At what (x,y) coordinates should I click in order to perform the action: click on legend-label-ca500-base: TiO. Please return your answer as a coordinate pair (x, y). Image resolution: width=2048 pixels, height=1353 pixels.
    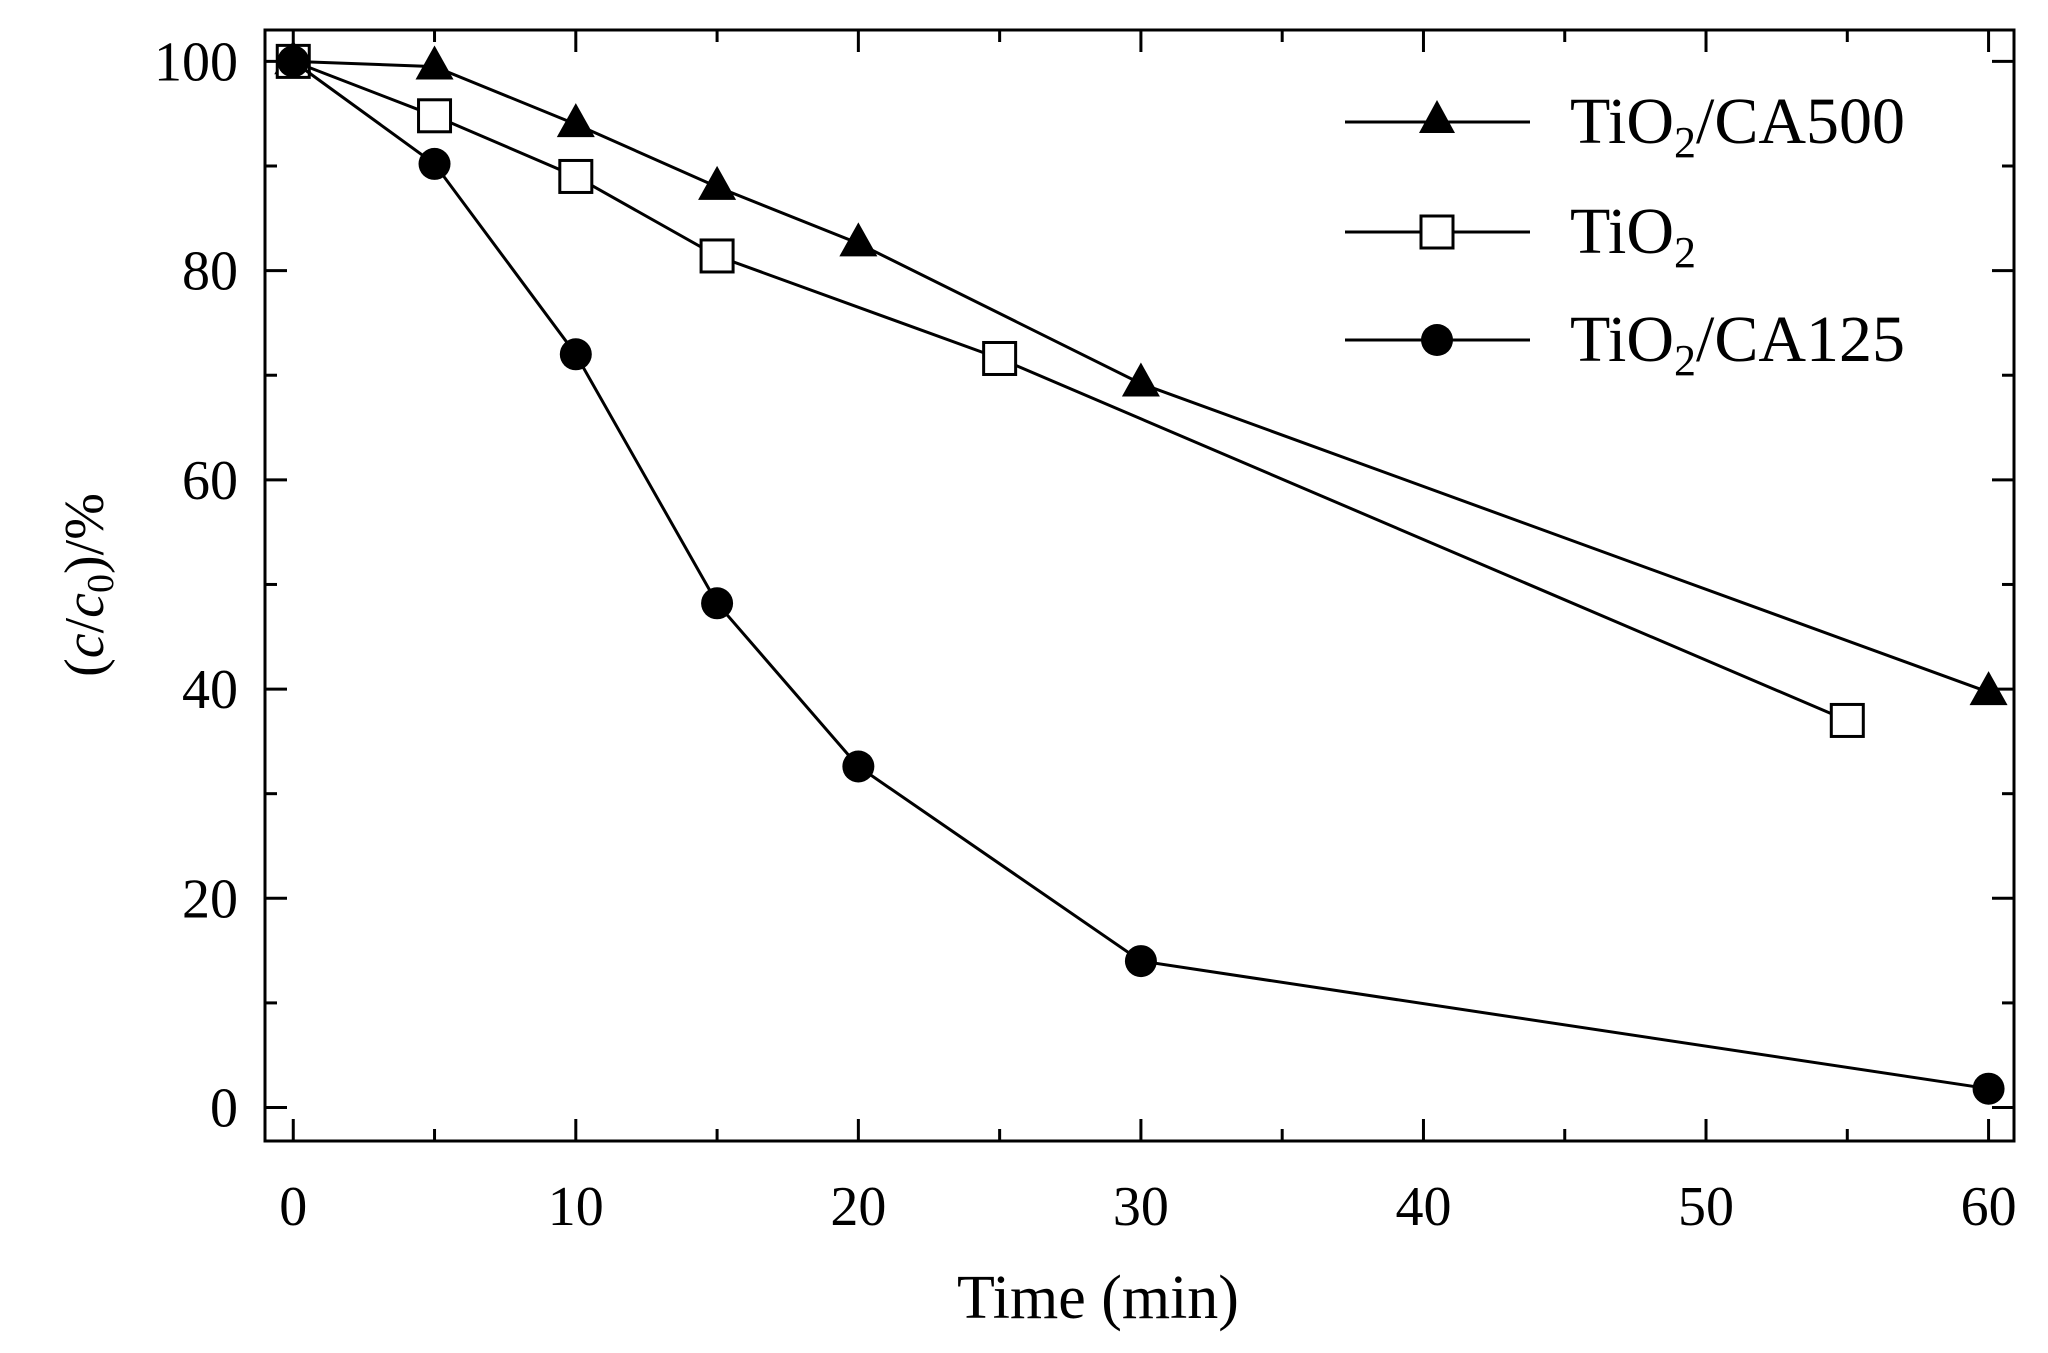
    Looking at the image, I should click on (1622, 121).